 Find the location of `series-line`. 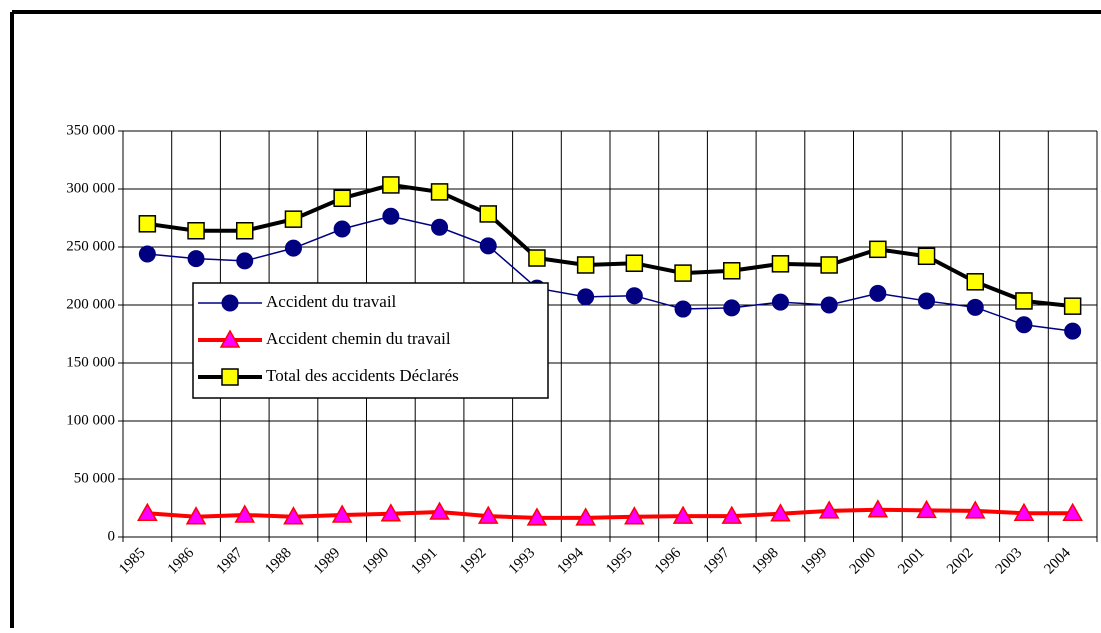

series-line is located at coordinates (610, 513).